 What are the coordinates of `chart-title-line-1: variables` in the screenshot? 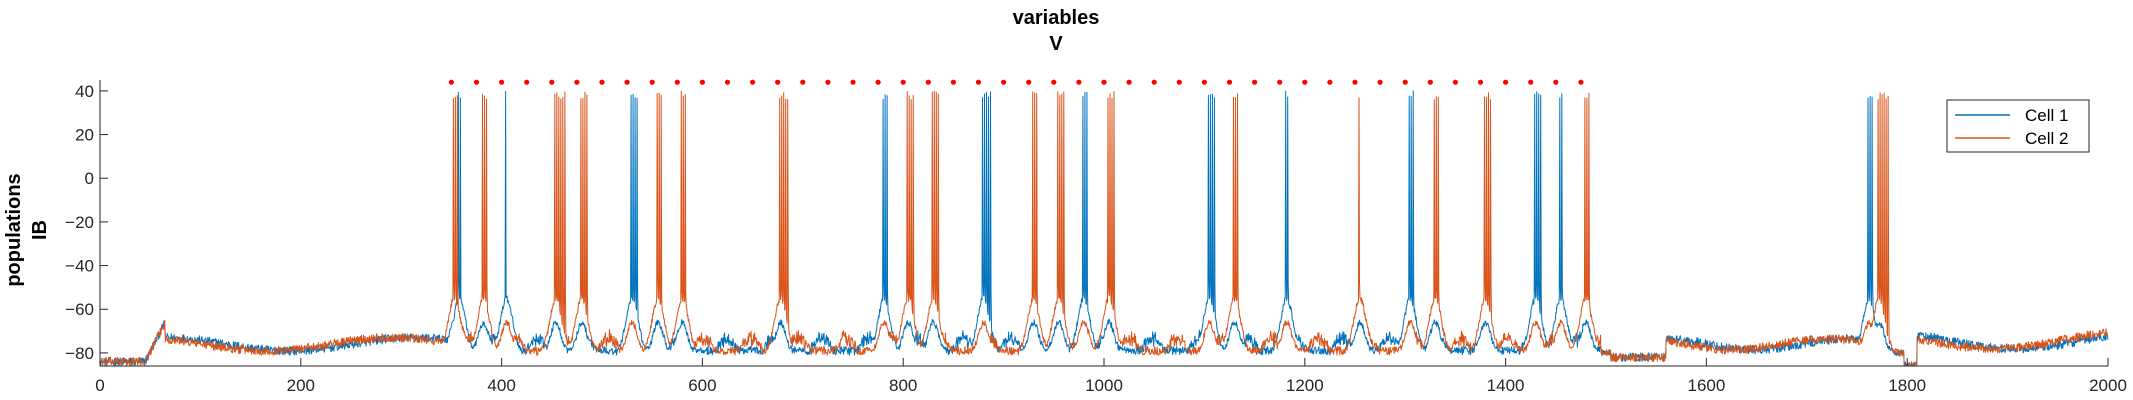 It's located at (1056, 18).